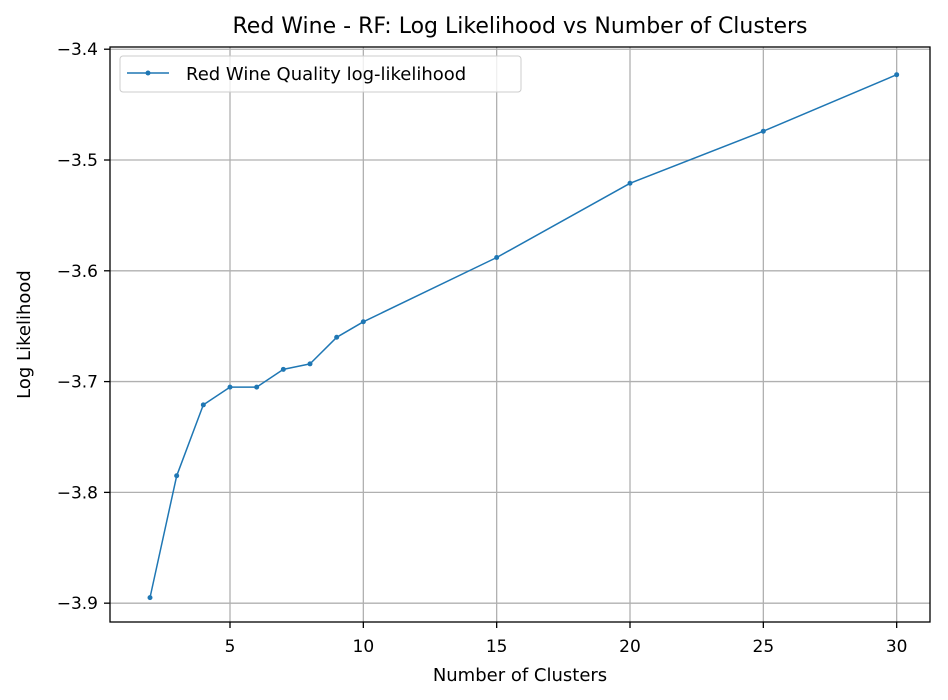 The height and width of the screenshot is (700, 948). Describe the element at coordinates (24, 334) in the screenshot. I see `y-axis-label: Log Likelihood` at that location.